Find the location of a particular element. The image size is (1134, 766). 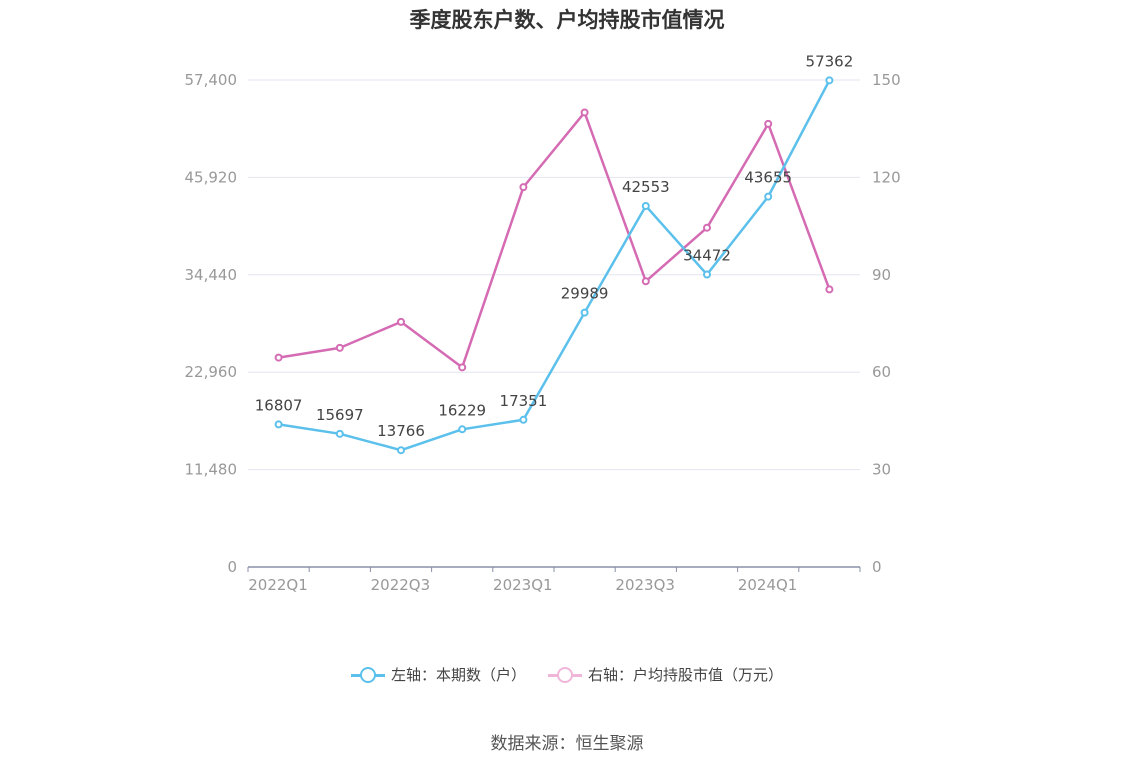

households-data-label: 34472 is located at coordinates (707, 256).